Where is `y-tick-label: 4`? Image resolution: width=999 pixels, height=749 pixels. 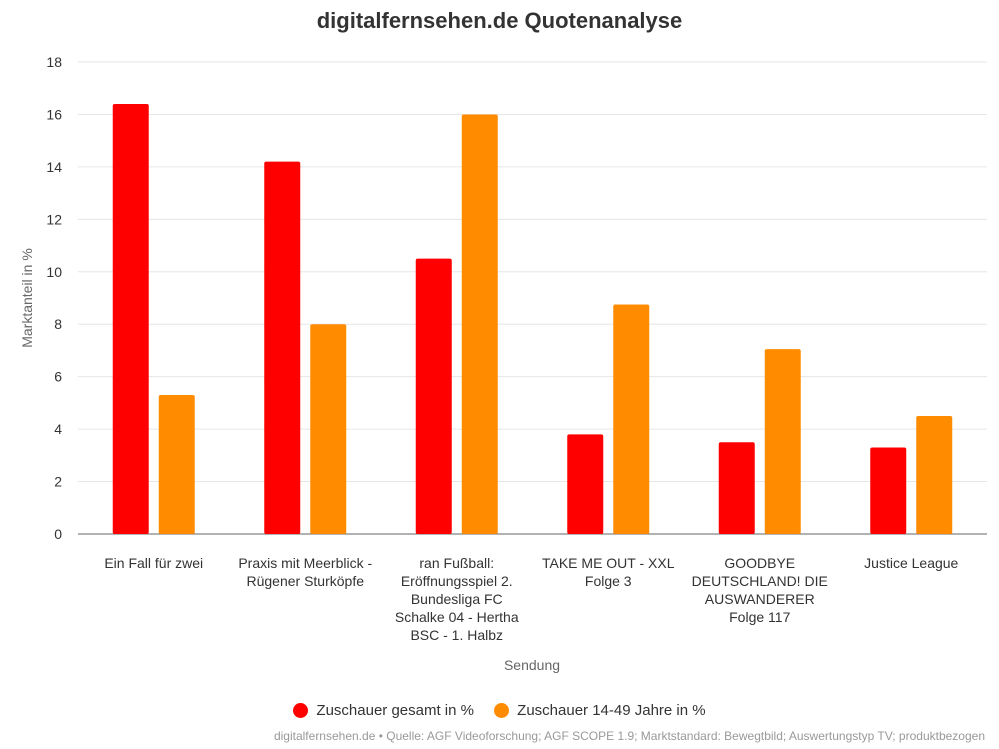 y-tick-label: 4 is located at coordinates (58, 429).